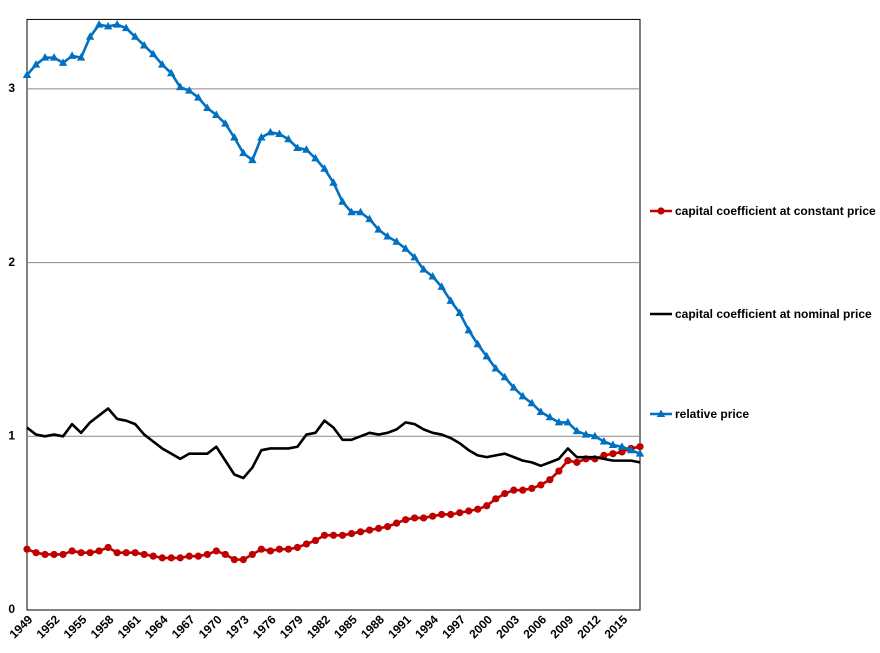  I want to click on y-tick-label: 1, so click(11, 435).